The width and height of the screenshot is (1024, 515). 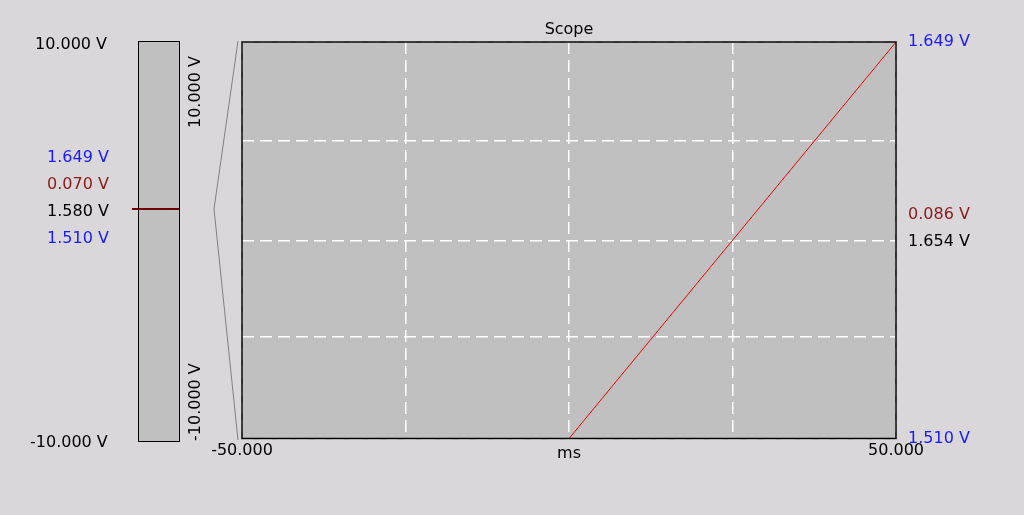 I want to click on text: 1.649 V, so click(x=78, y=156).